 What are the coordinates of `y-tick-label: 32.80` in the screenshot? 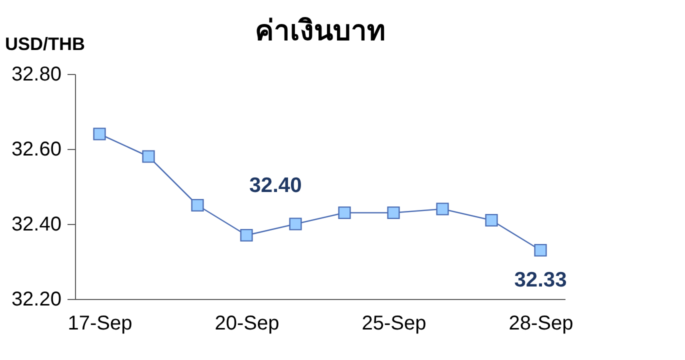 It's located at (36, 75).